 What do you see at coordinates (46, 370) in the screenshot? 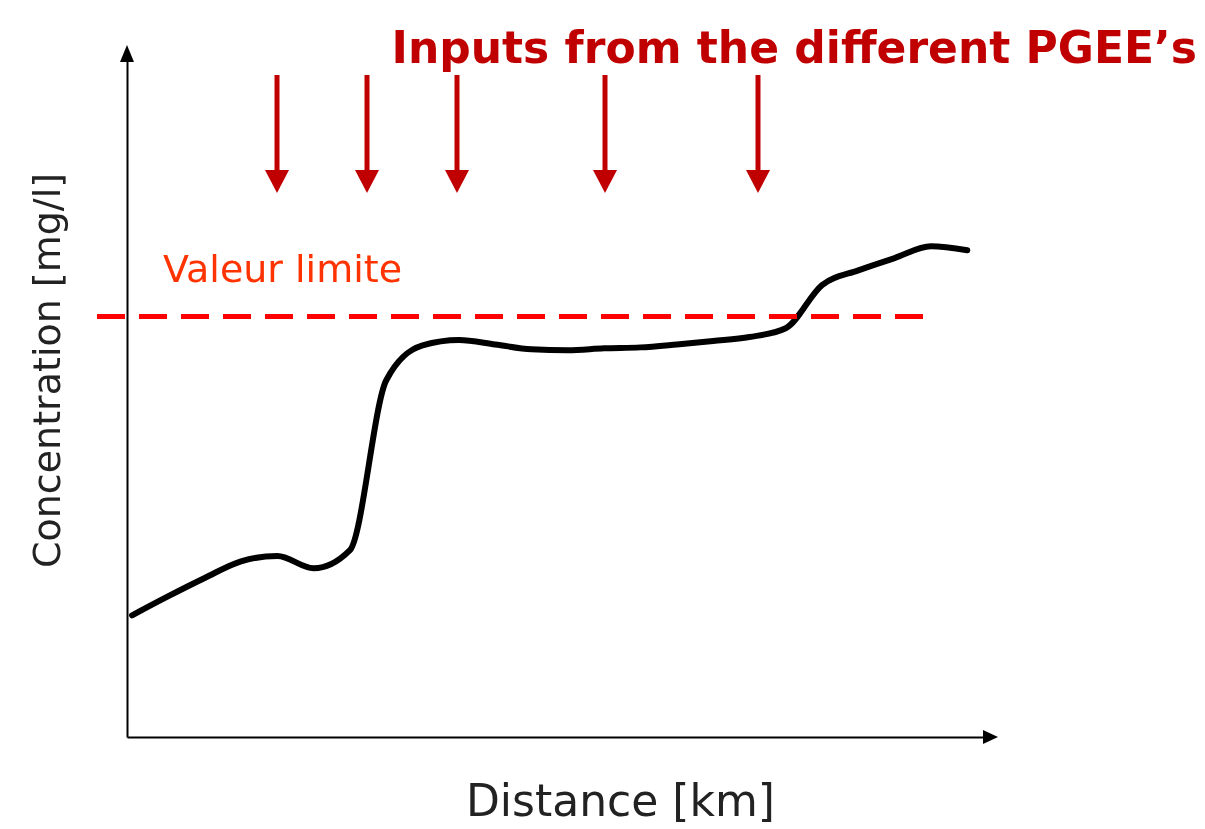
I see `y-axis-title: Concentration [mg/l]` at bounding box center [46, 370].